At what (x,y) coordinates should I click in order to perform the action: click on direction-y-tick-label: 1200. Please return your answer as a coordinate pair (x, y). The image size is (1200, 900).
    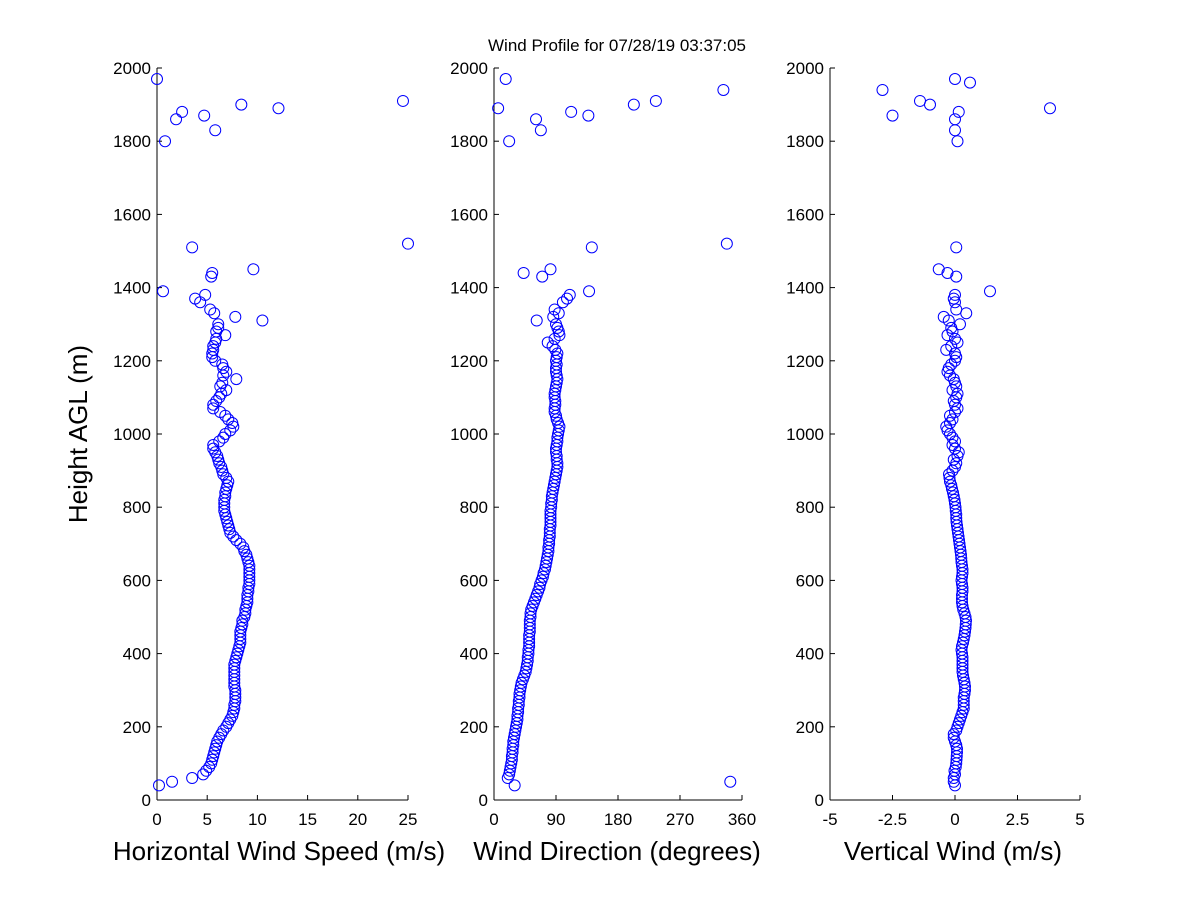
    Looking at the image, I should click on (469, 361).